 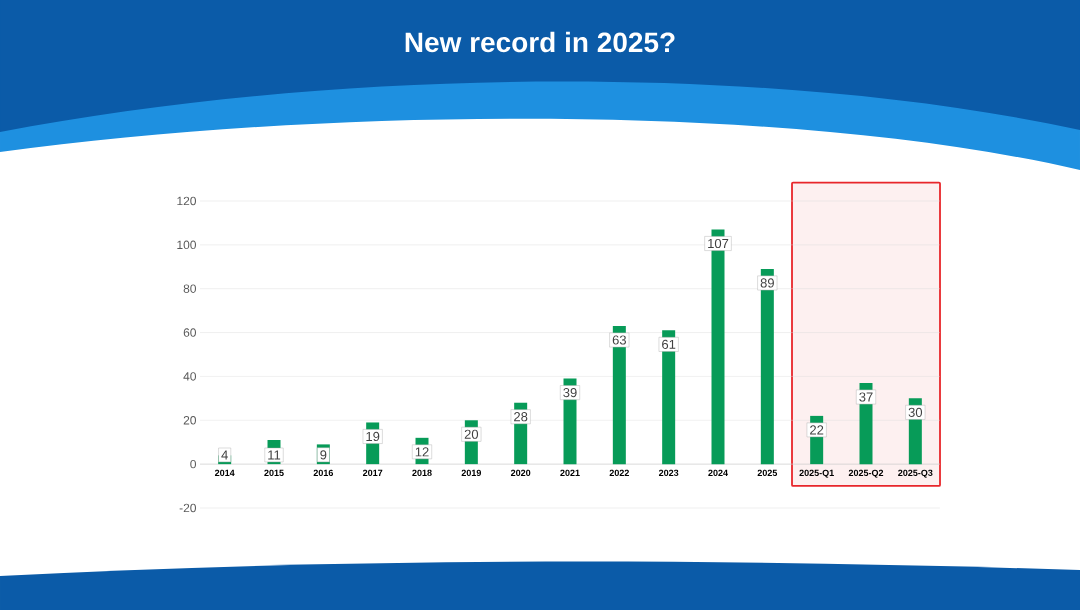 What do you see at coordinates (540, 42) in the screenshot?
I see `chart-title: New record in 2025?` at bounding box center [540, 42].